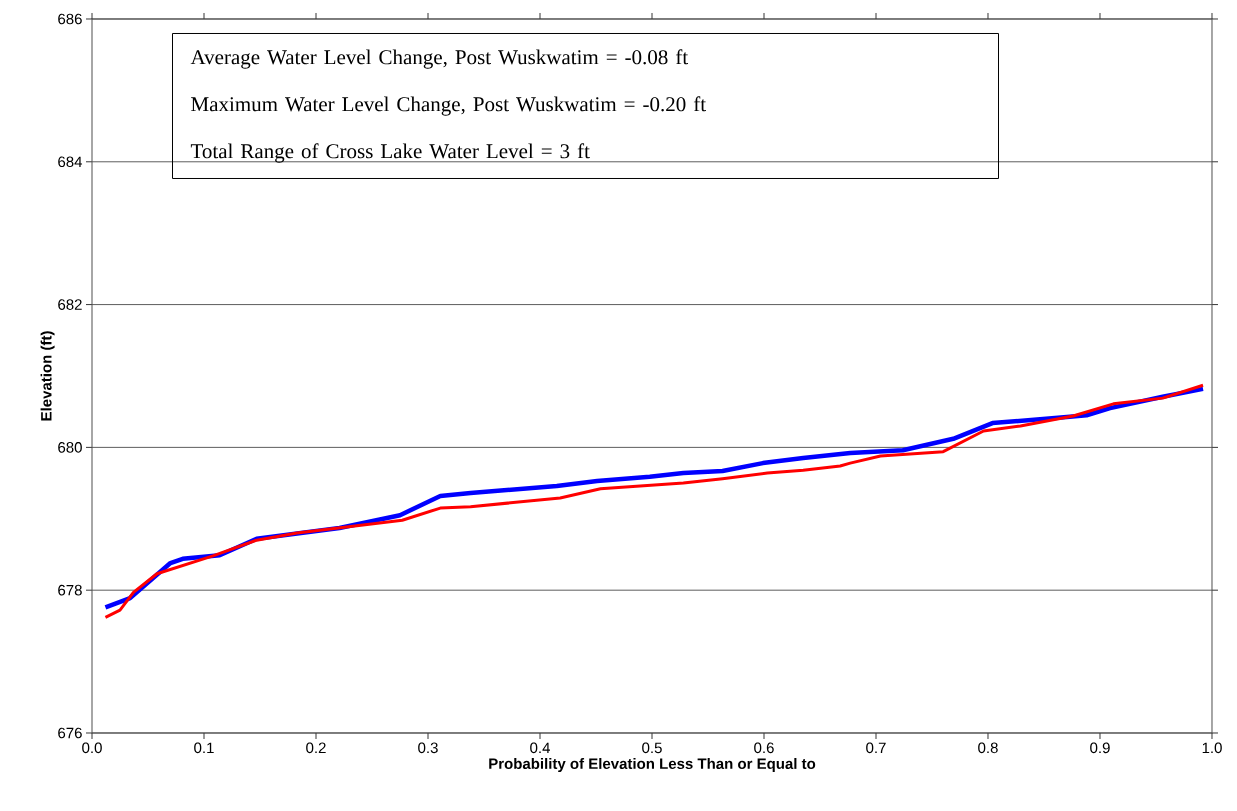 The image size is (1237, 811). Describe the element at coordinates (204, 748) in the screenshot. I see `x-tick-label: 0.1` at that location.